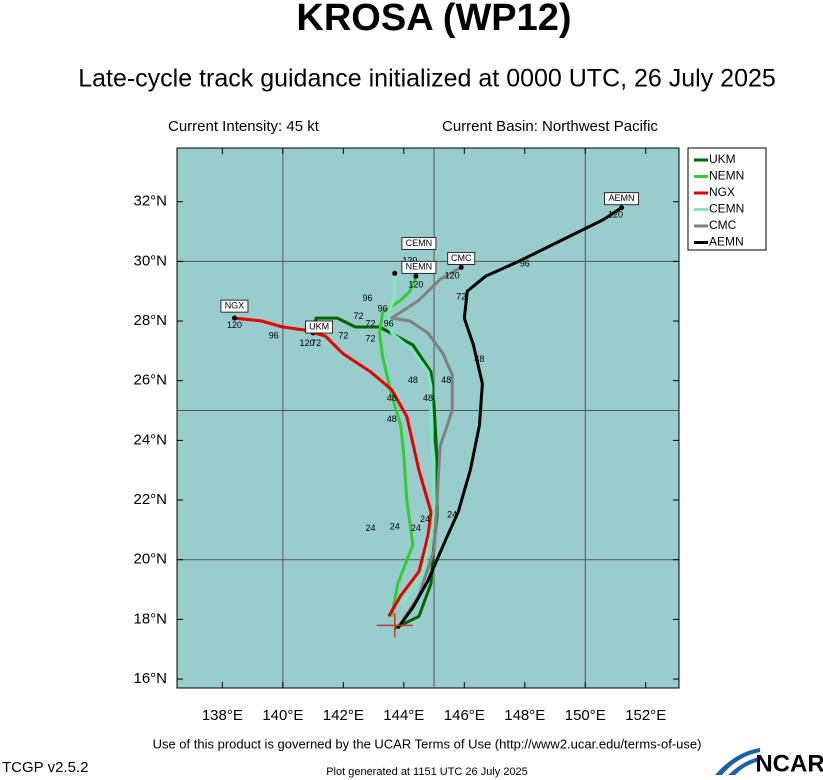 Image resolution: width=823 pixels, height=780 pixels. I want to click on model-label: NEMN, so click(419, 267).